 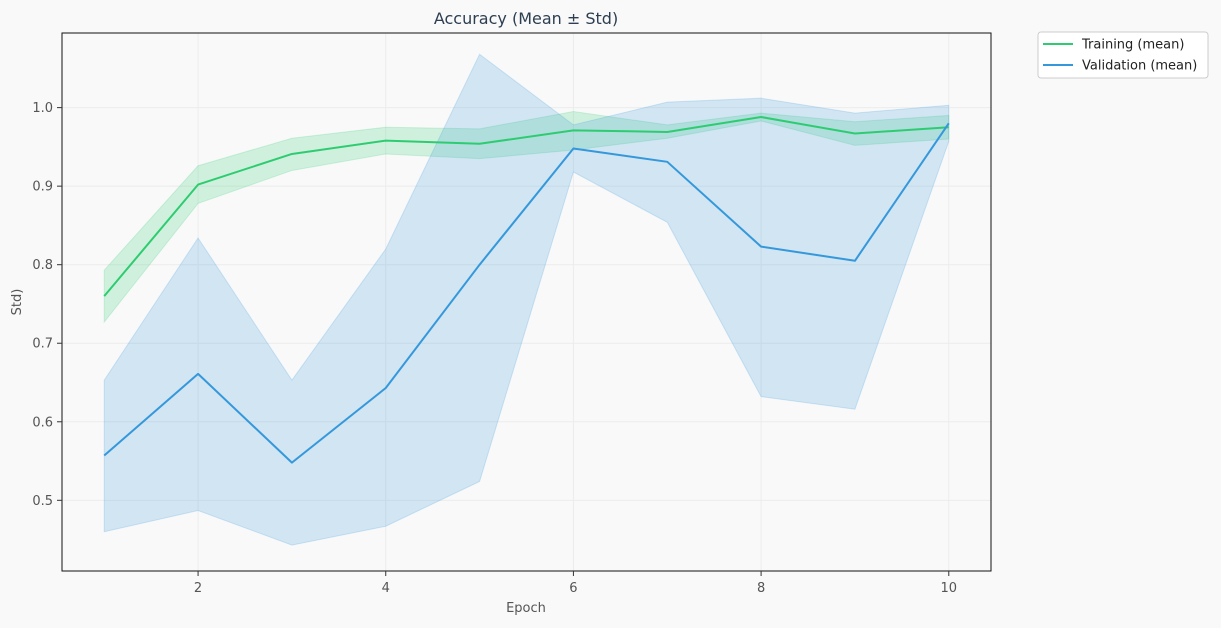 I want to click on validation-mean-legend-label: Validation (mean), so click(x=1139, y=66).